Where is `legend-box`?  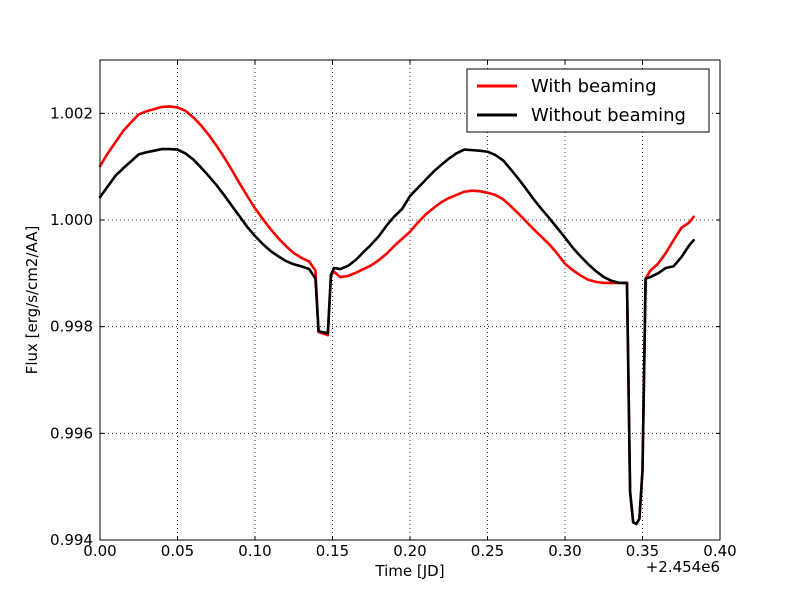 legend-box is located at coordinates (588, 100).